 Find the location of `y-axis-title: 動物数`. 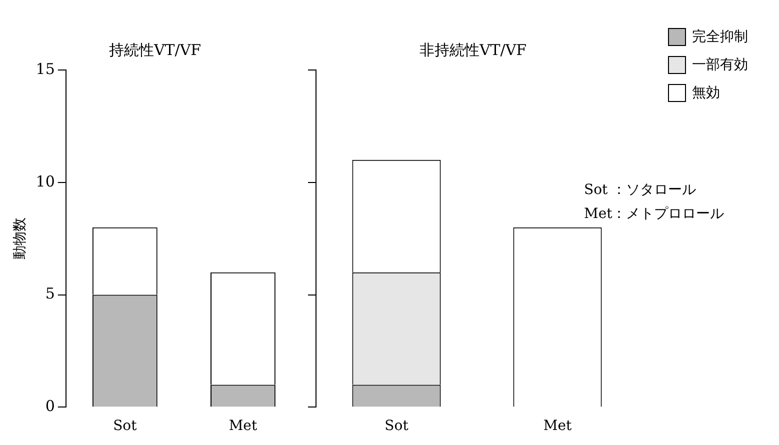

y-axis-title: 動物数 is located at coordinates (20, 239).